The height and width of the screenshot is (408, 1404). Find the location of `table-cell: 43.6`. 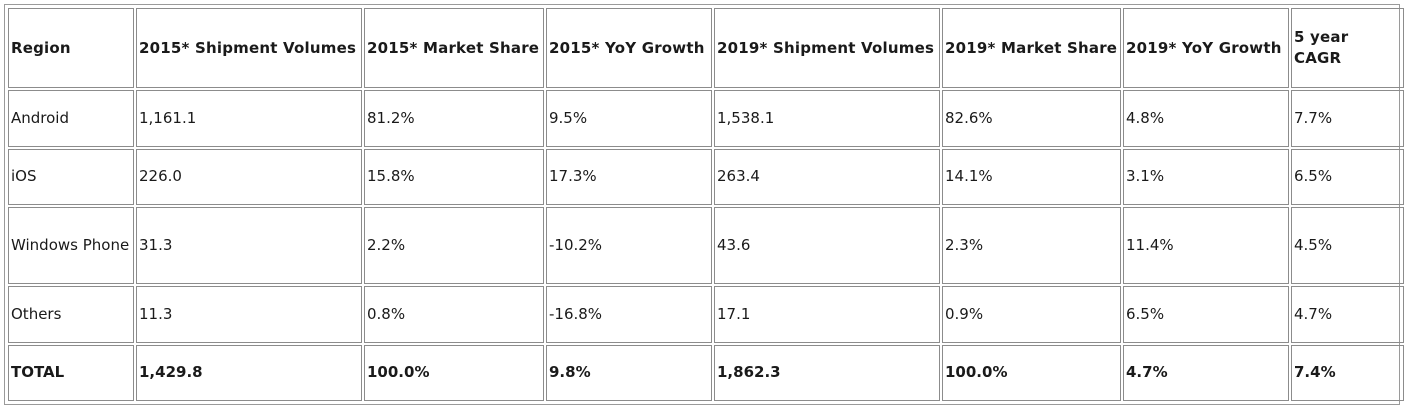

table-cell: 43.6 is located at coordinates (827, 245).